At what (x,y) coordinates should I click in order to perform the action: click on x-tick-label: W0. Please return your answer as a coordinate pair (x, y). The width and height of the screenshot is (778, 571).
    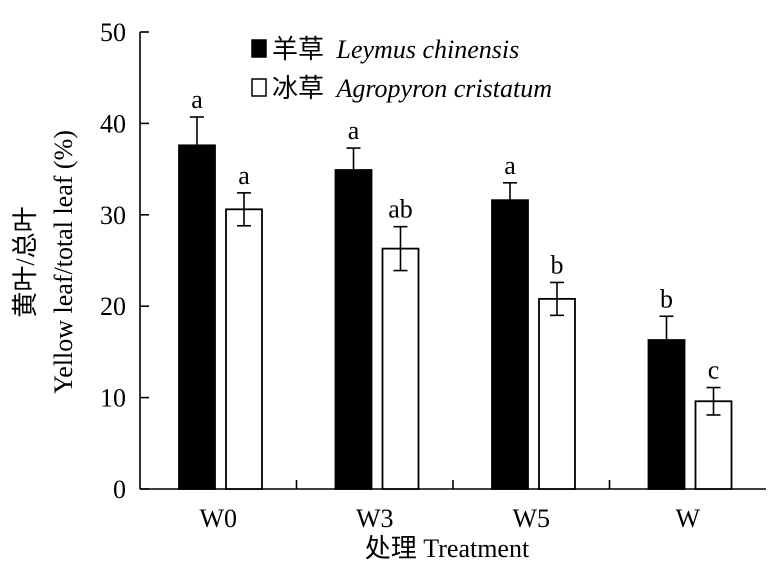
    Looking at the image, I should click on (218, 518).